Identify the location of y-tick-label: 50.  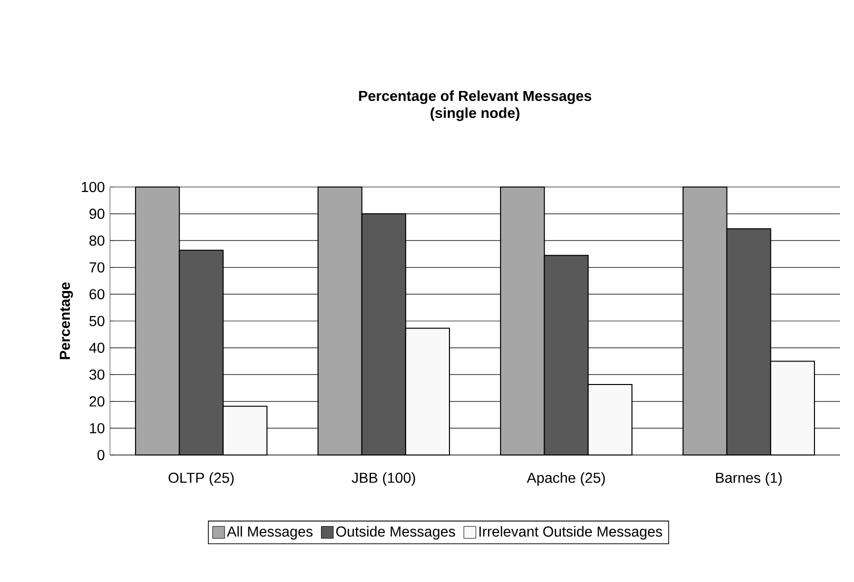
(96, 321).